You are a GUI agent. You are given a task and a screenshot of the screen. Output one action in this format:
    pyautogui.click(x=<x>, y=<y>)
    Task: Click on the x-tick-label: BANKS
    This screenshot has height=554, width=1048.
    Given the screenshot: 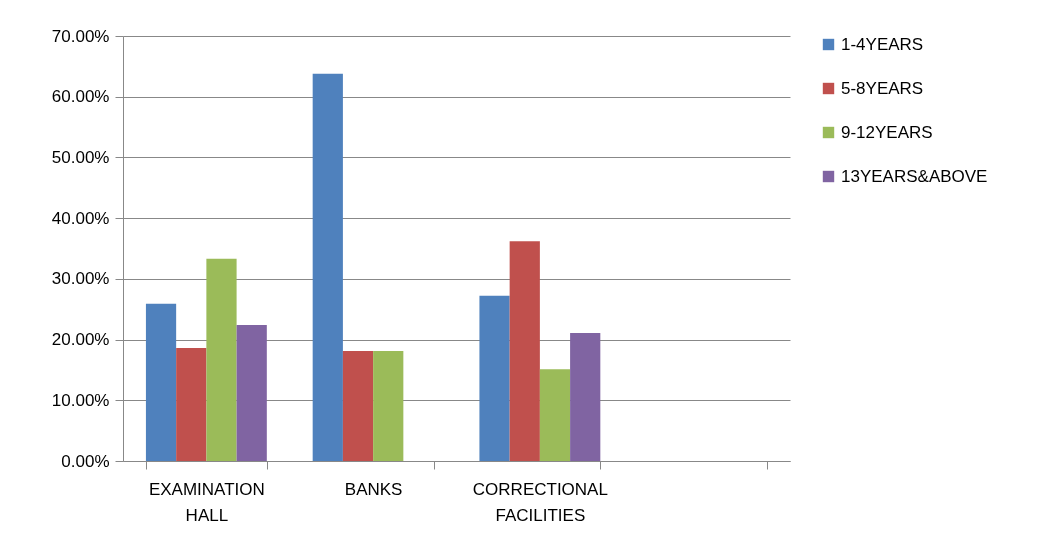 What is the action you would take?
    pyautogui.click(x=373, y=489)
    